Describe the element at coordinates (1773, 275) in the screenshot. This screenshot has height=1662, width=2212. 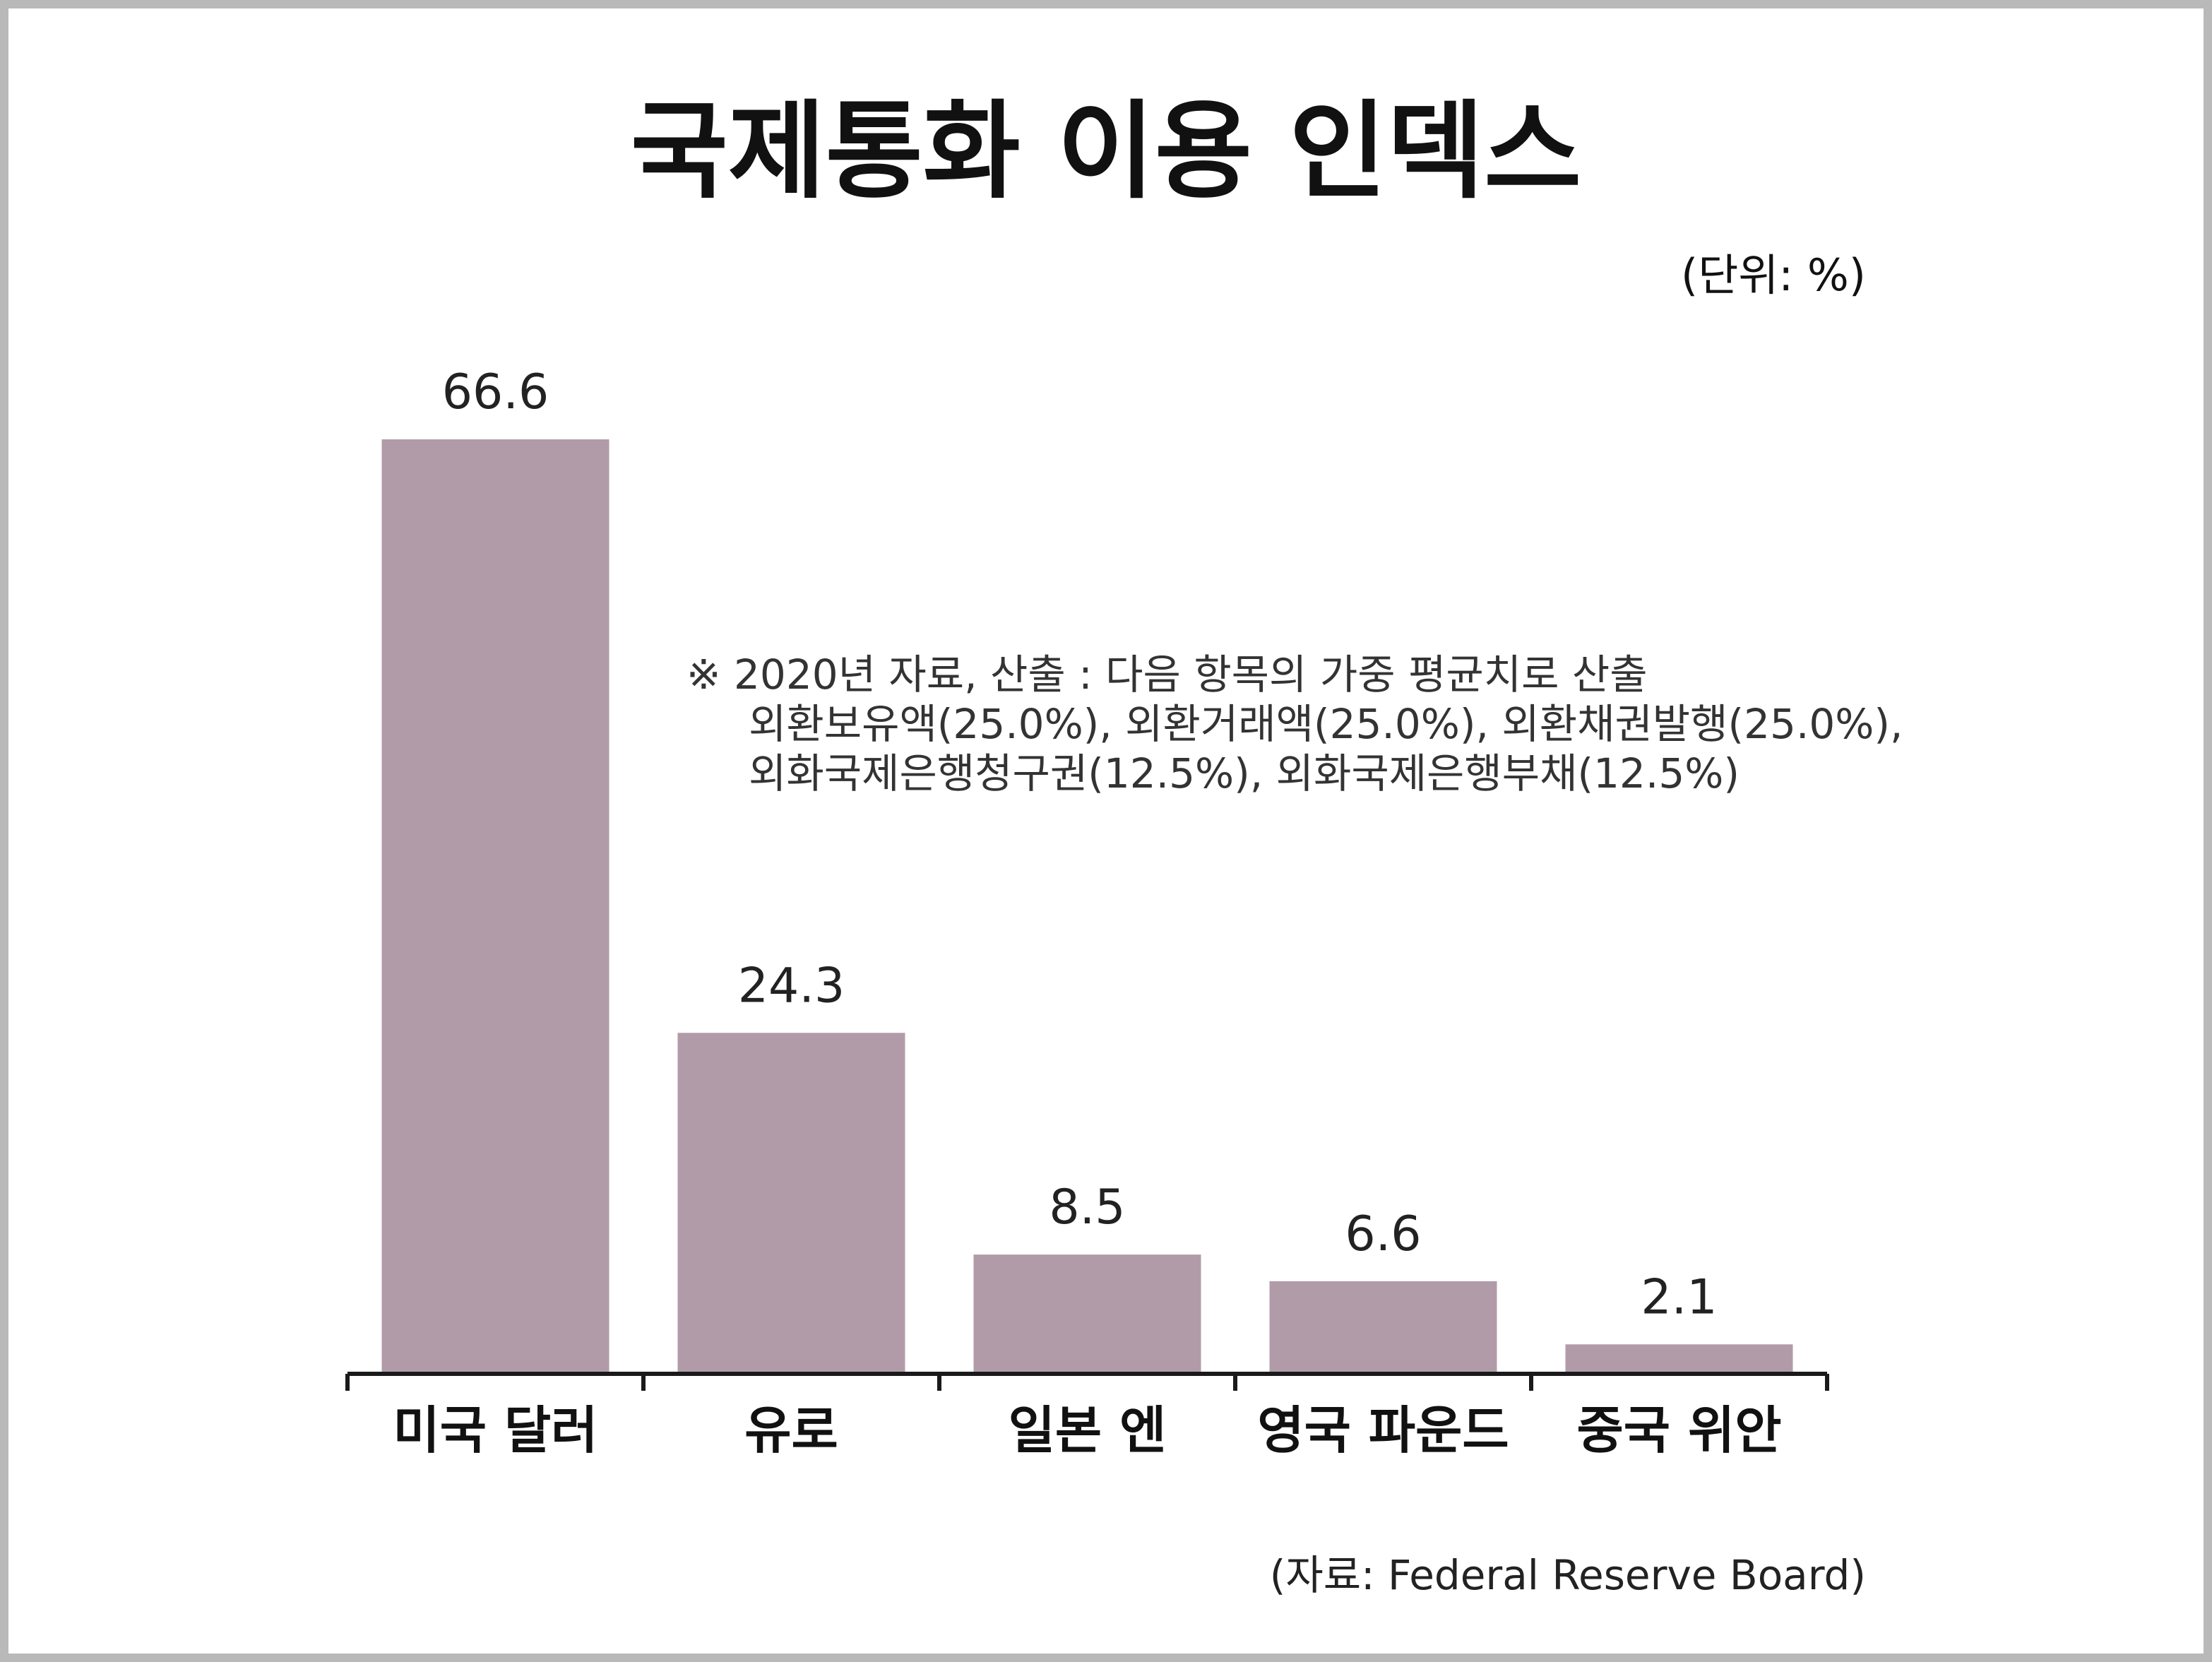
I see `unit-label: (단위: %)` at that location.